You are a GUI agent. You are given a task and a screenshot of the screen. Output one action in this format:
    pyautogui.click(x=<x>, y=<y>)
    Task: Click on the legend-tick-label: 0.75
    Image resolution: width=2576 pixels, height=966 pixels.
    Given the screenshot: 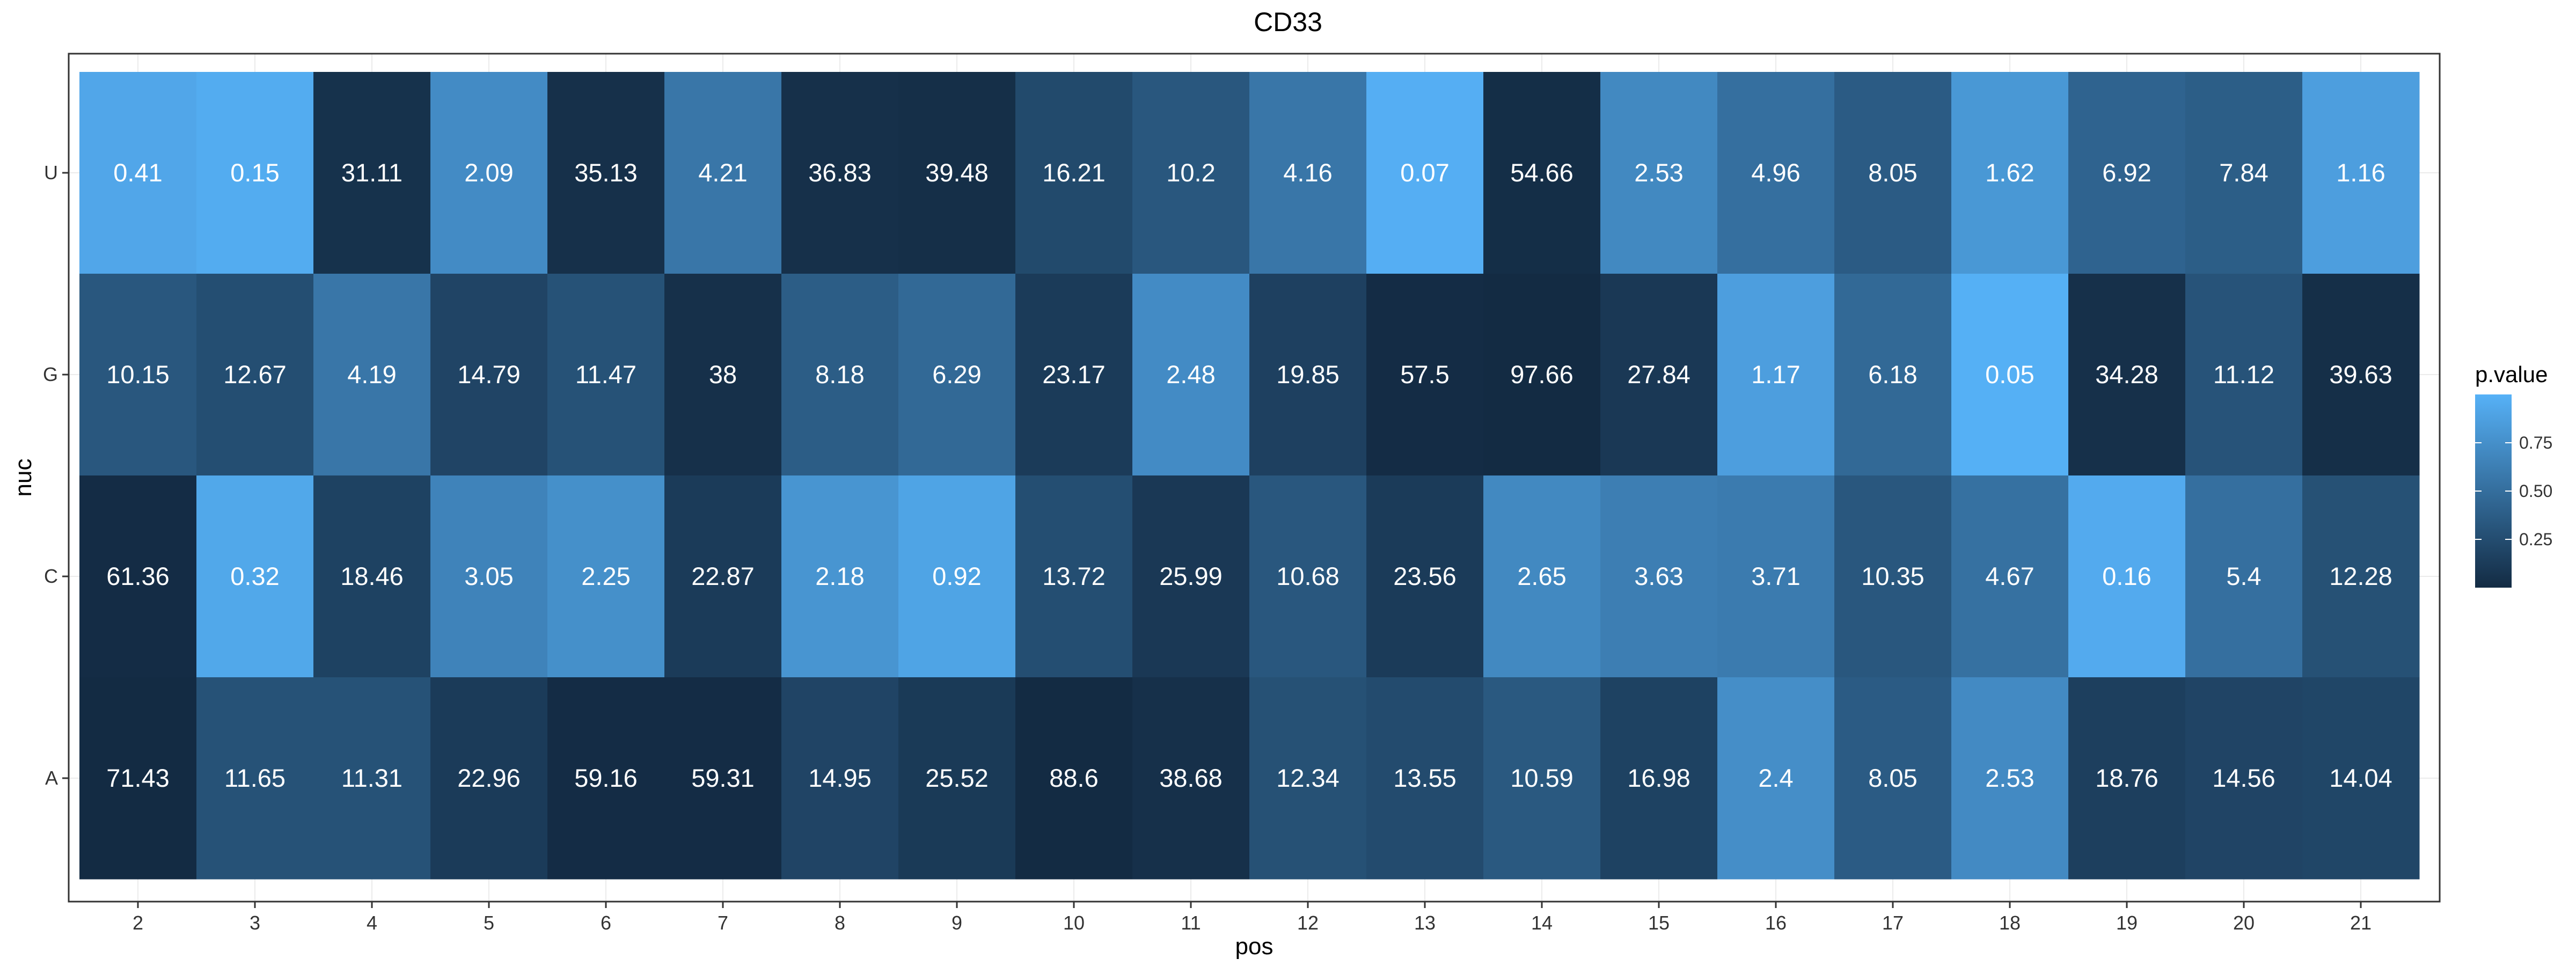 What is the action you would take?
    pyautogui.click(x=2535, y=442)
    